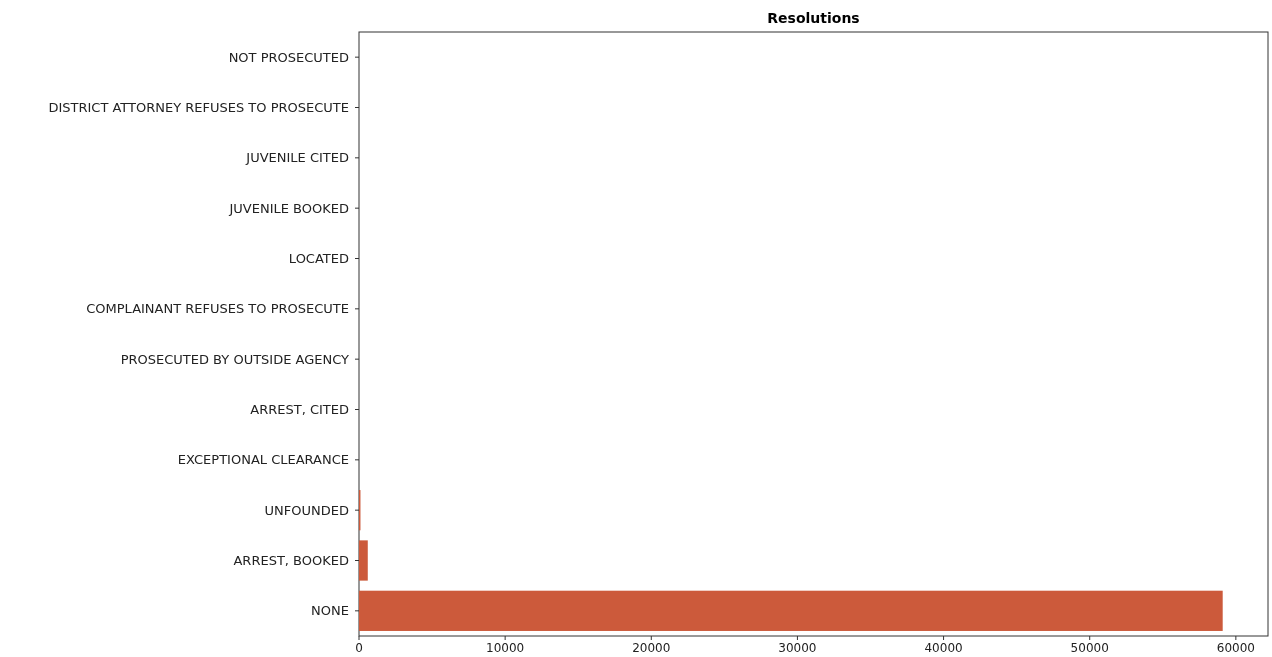  I want to click on y-tick-label: NOT PROSECUTED, so click(288, 57).